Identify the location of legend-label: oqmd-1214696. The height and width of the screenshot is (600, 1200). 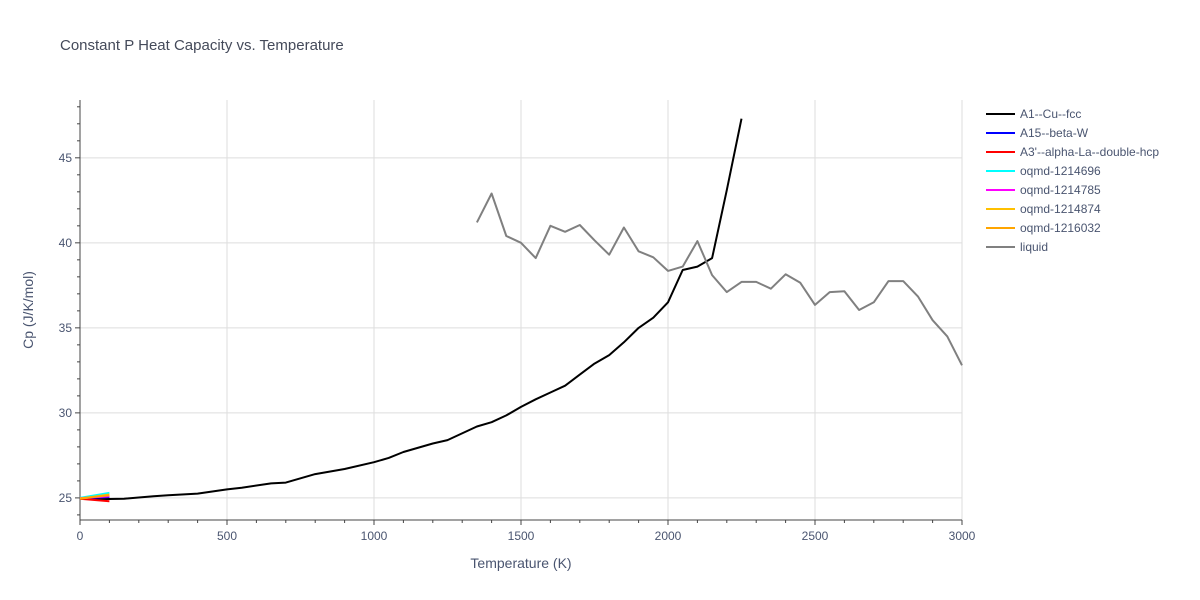
(1060, 171).